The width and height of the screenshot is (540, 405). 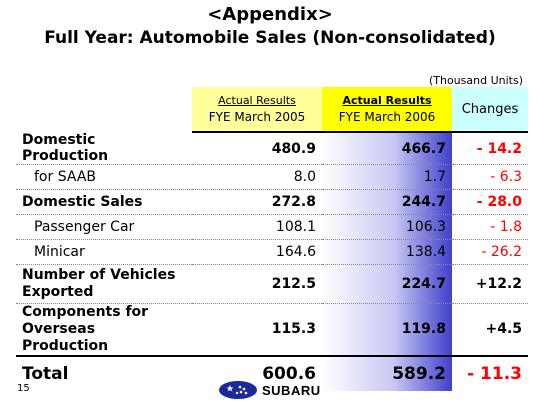 I want to click on value-fy2006: 119.8, so click(x=387, y=330).